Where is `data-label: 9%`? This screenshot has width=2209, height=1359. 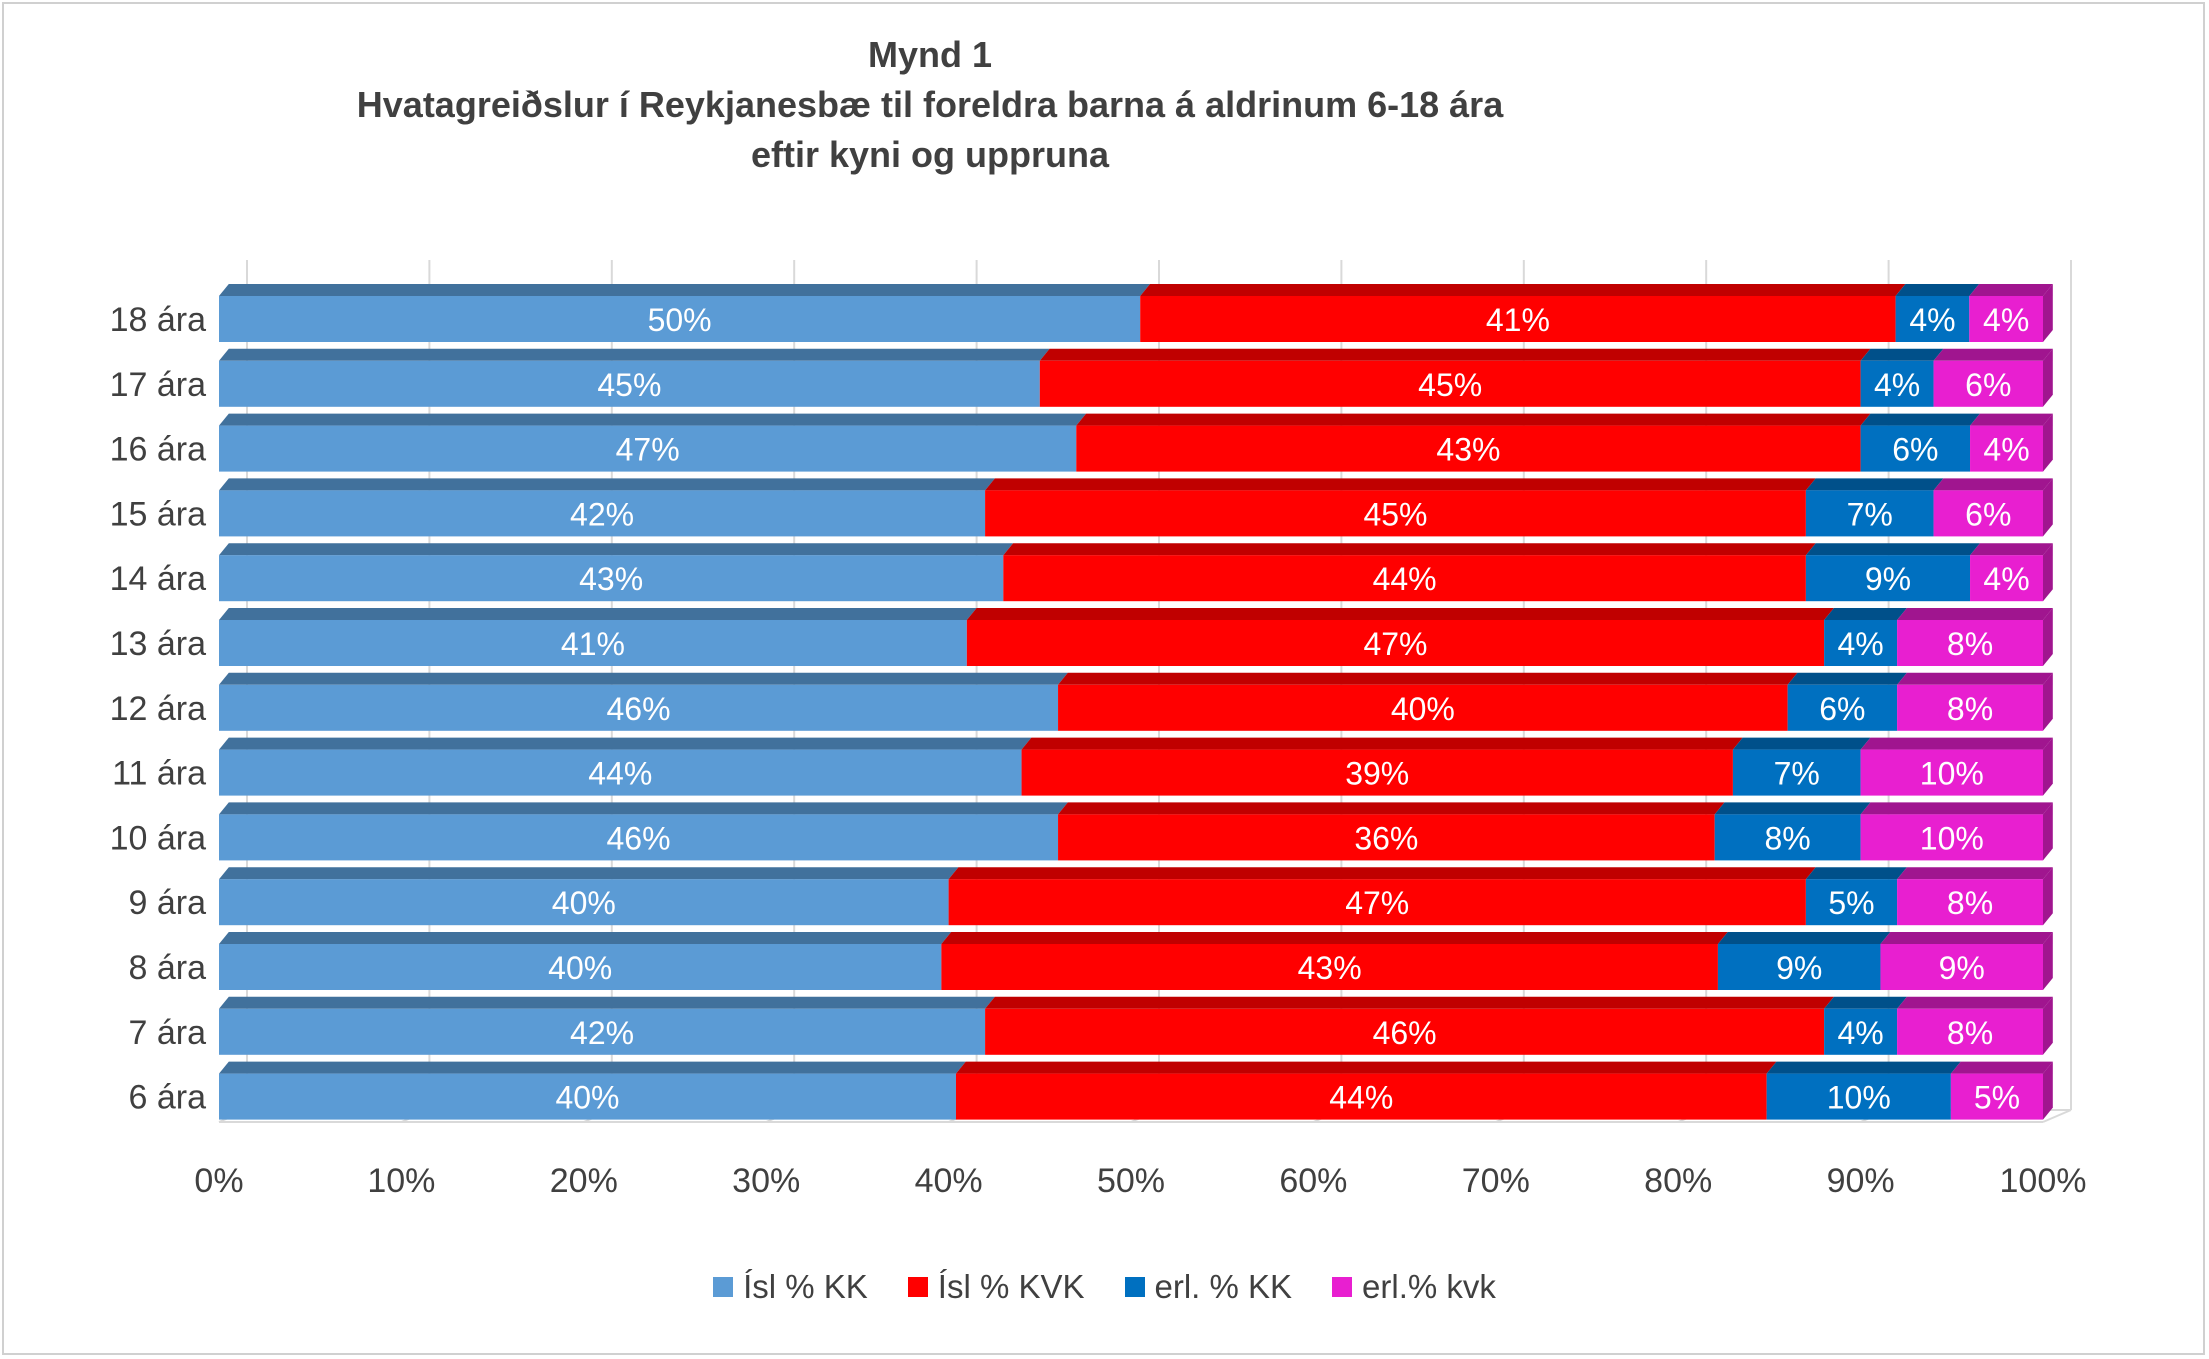 data-label: 9% is located at coordinates (1799, 968).